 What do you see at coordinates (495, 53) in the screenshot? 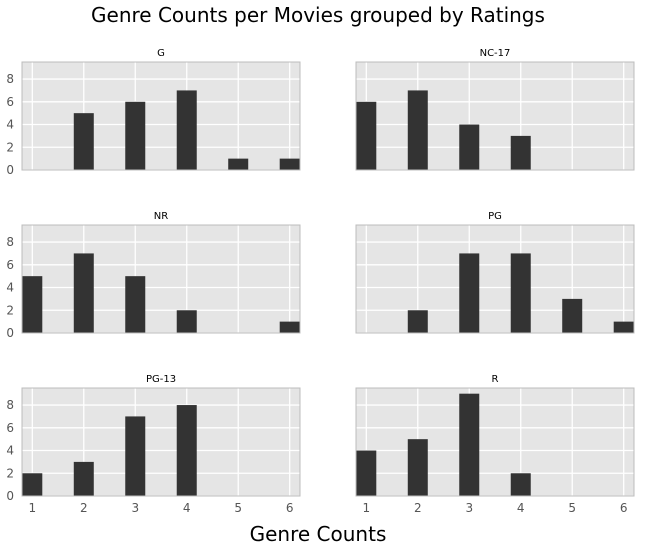
I see `panel-title: NC-17` at bounding box center [495, 53].